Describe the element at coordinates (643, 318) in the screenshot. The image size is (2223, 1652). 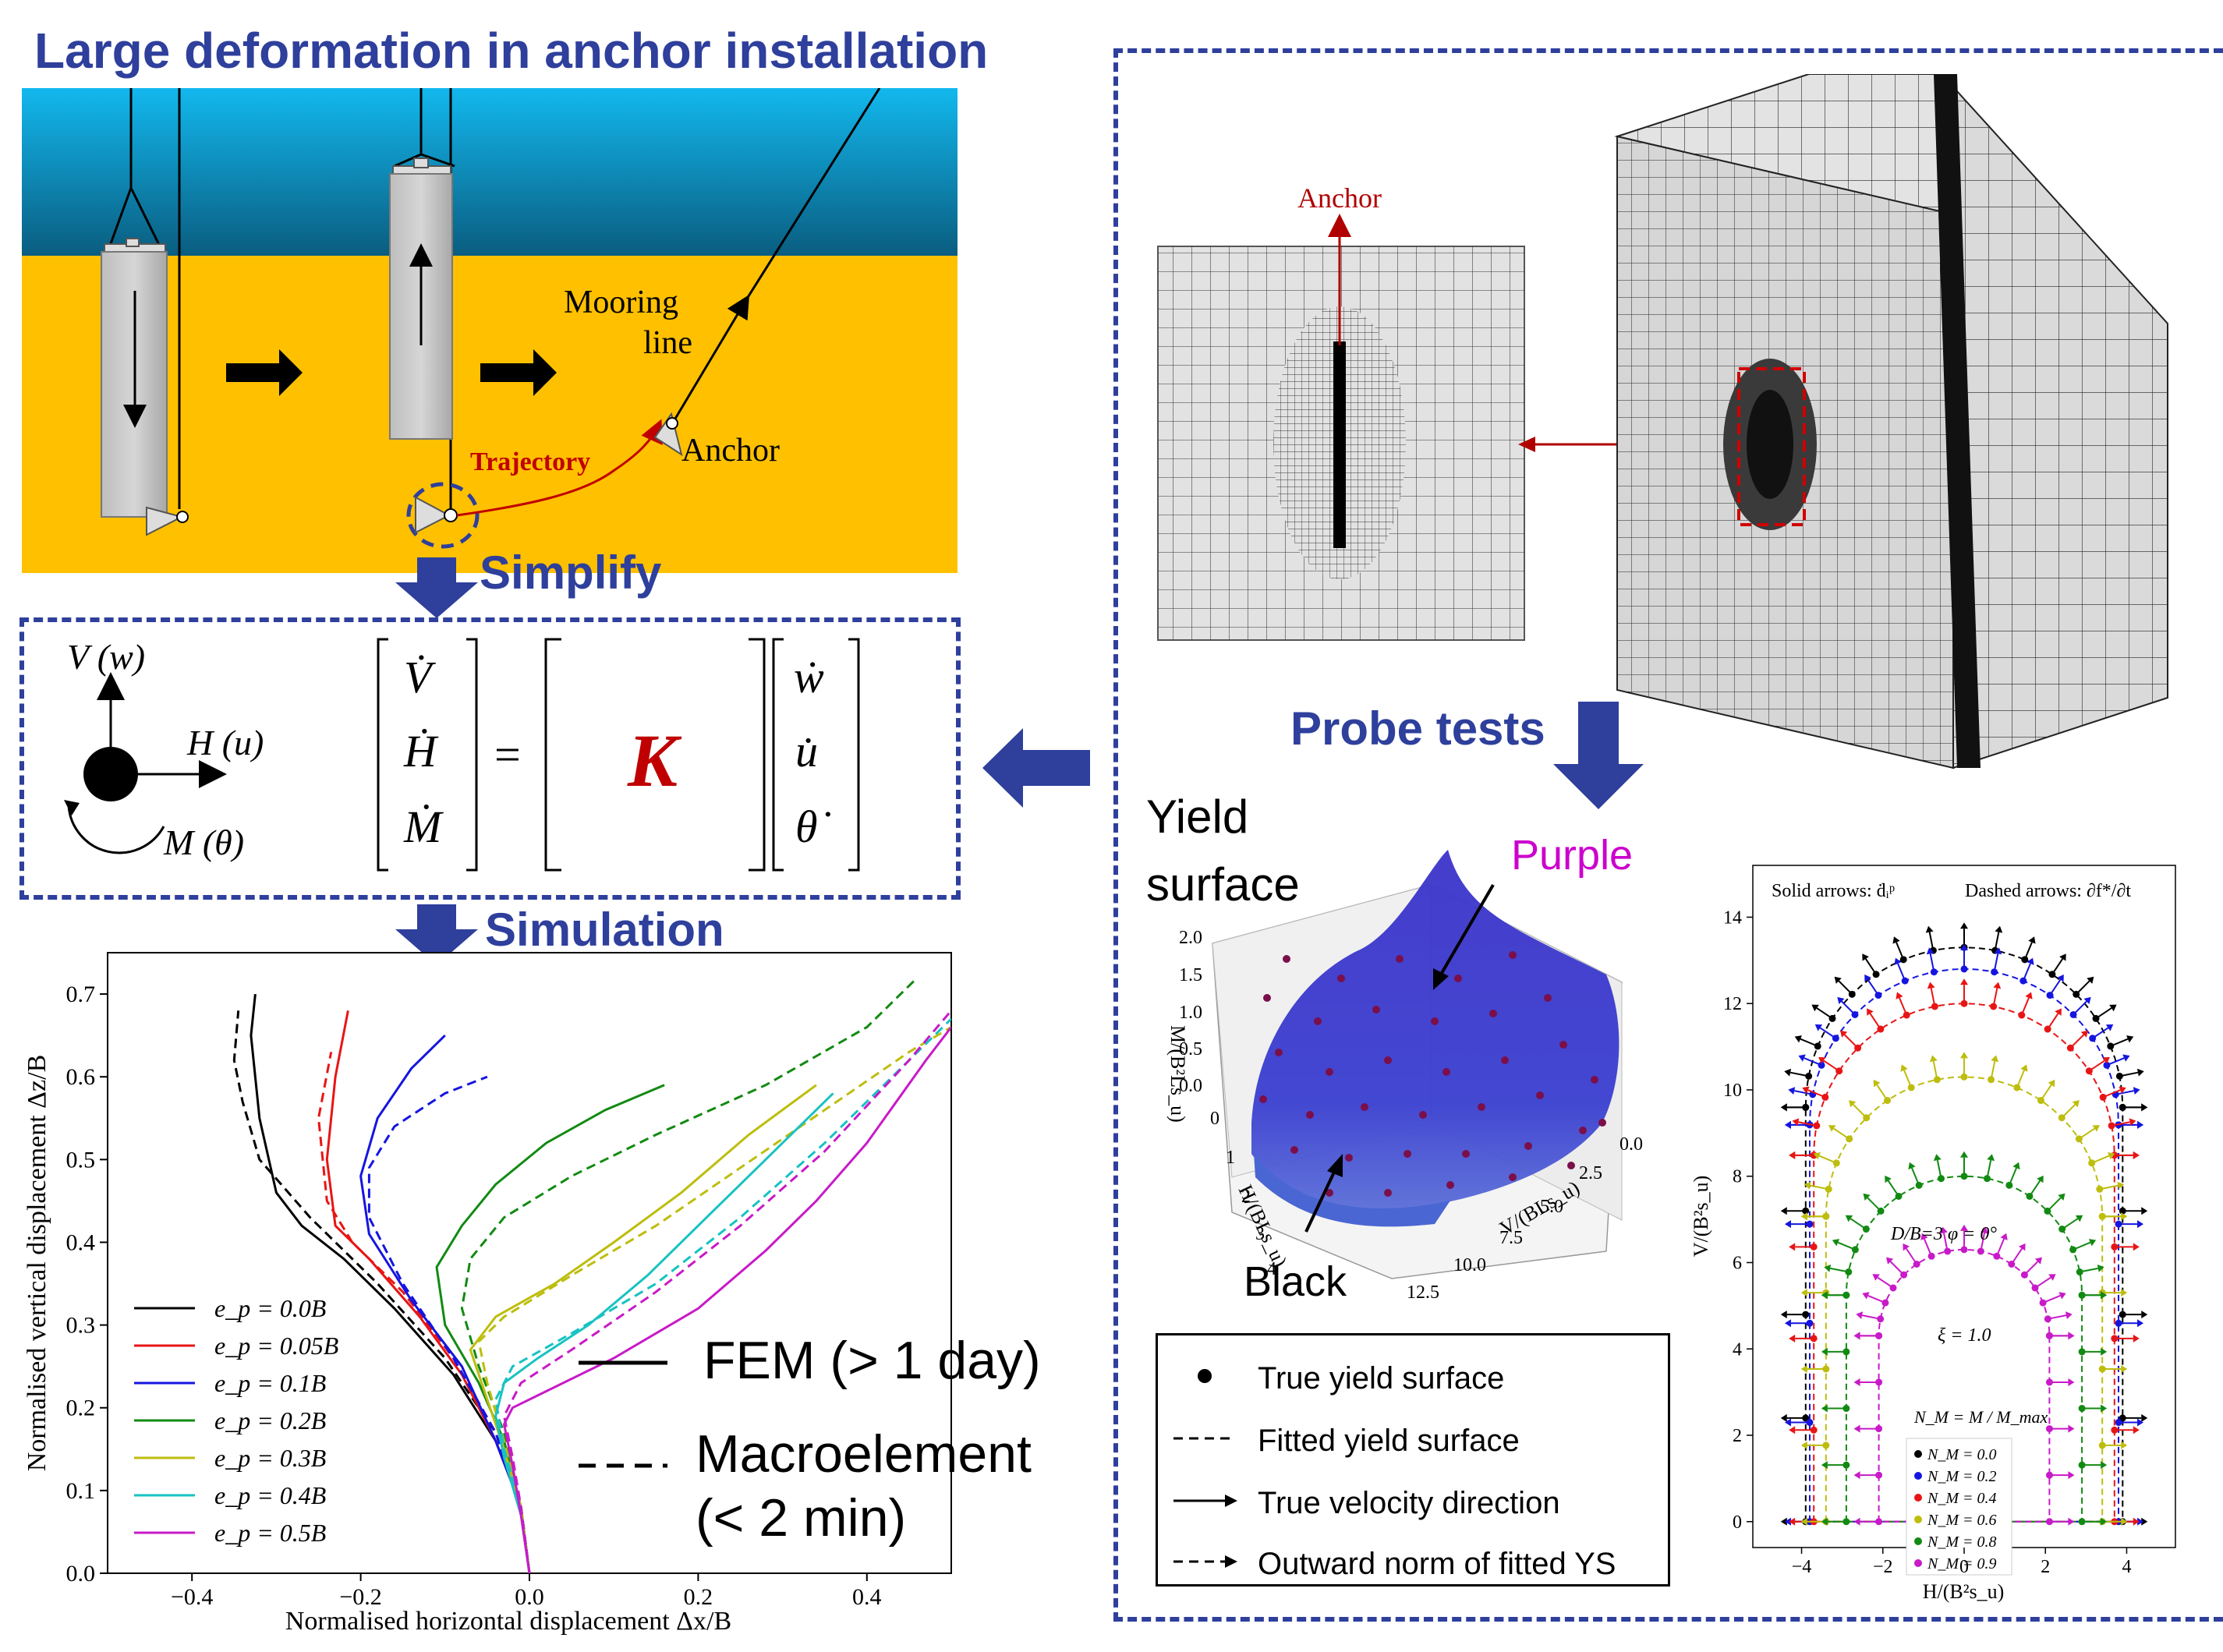
I see `anchor-trajectory` at that location.